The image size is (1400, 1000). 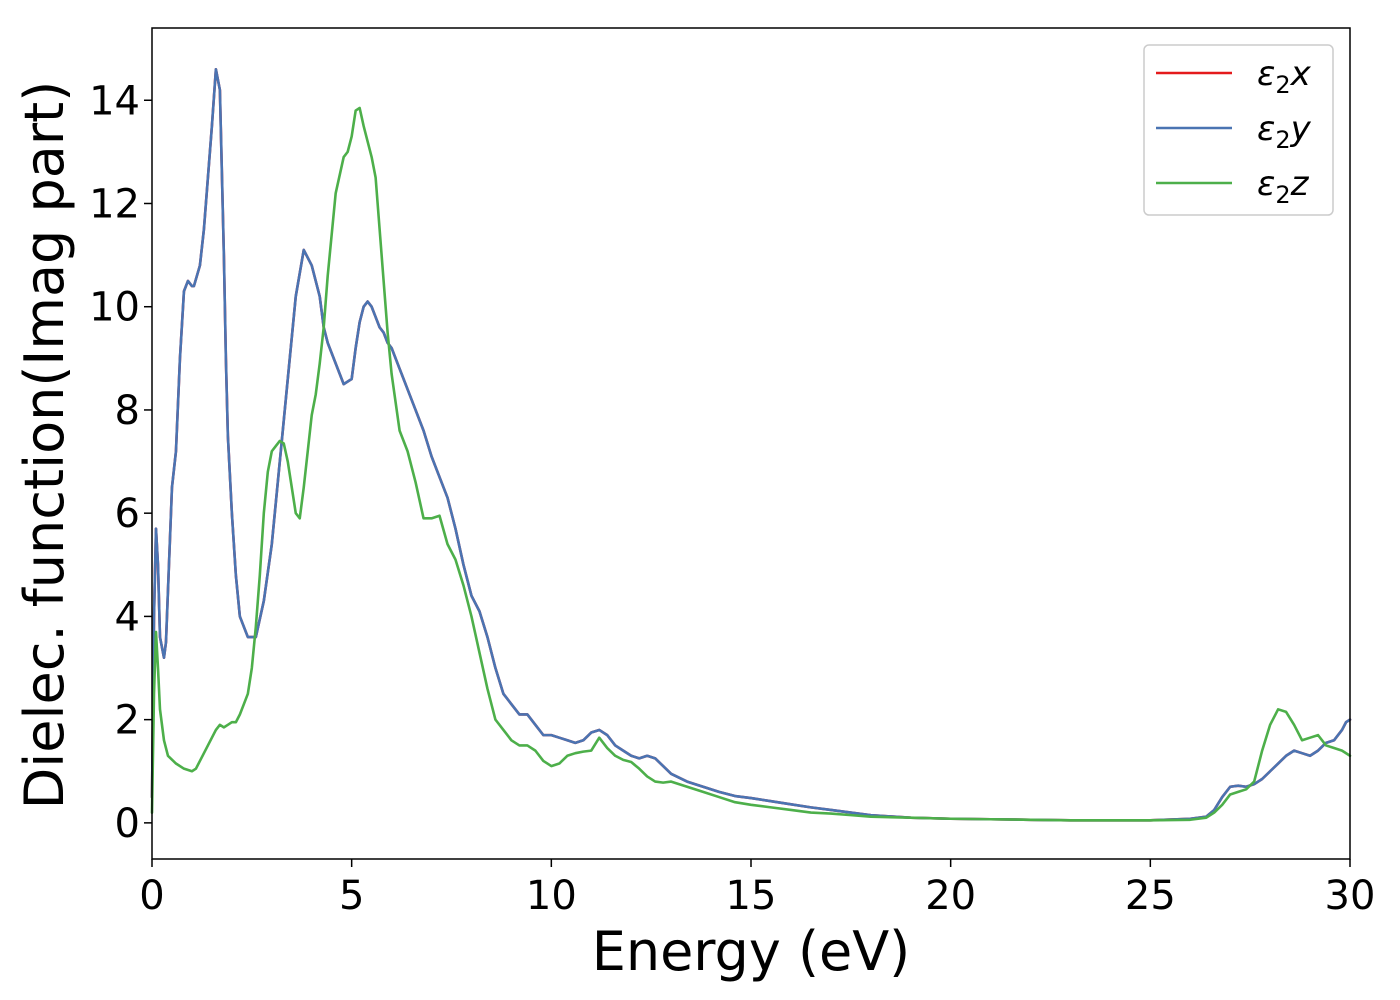 What do you see at coordinates (151, 896) in the screenshot?
I see `x-tick-label-0: 0` at bounding box center [151, 896].